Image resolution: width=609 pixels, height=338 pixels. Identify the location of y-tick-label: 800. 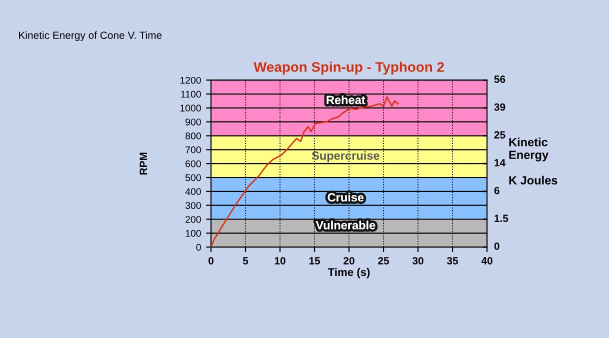
(193, 136).